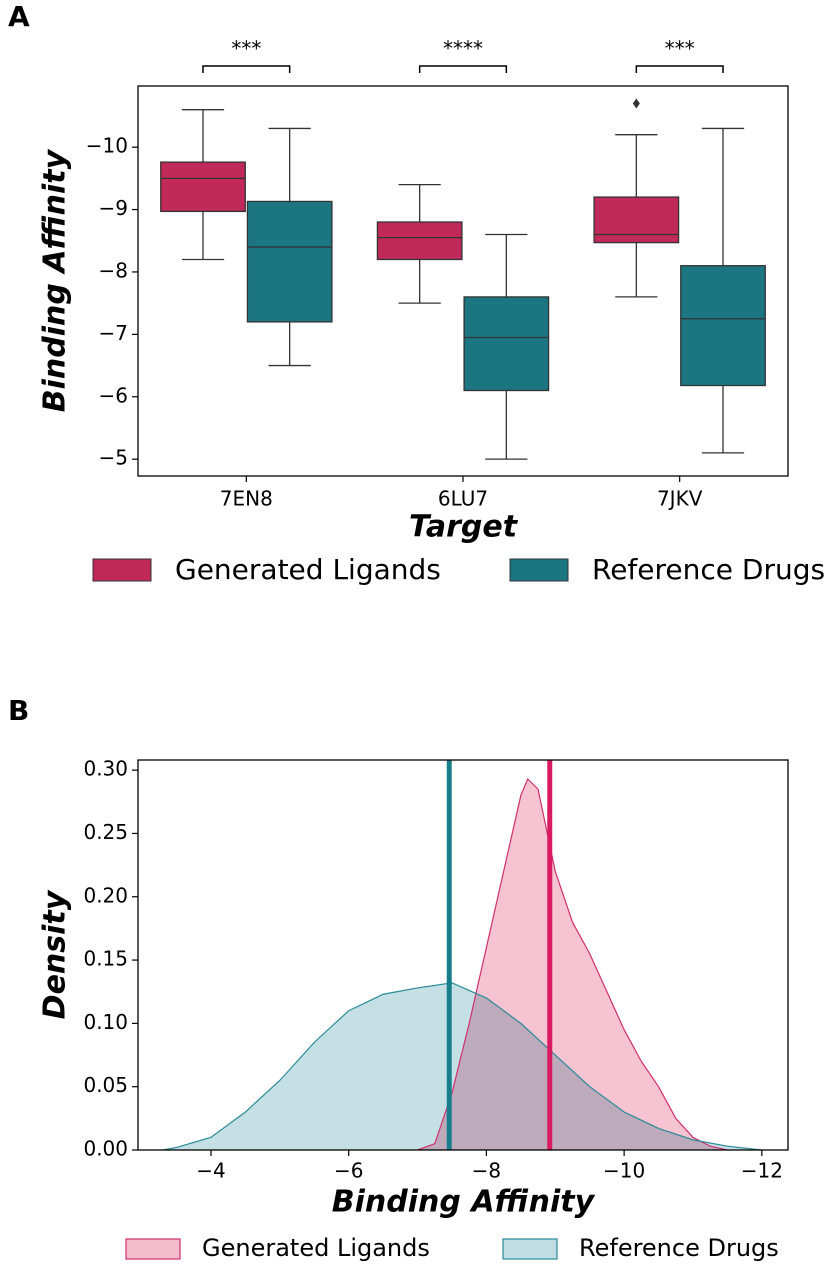 This screenshot has width=838, height=1270. I want to click on y-tick-label: 0.30, so click(105, 769).